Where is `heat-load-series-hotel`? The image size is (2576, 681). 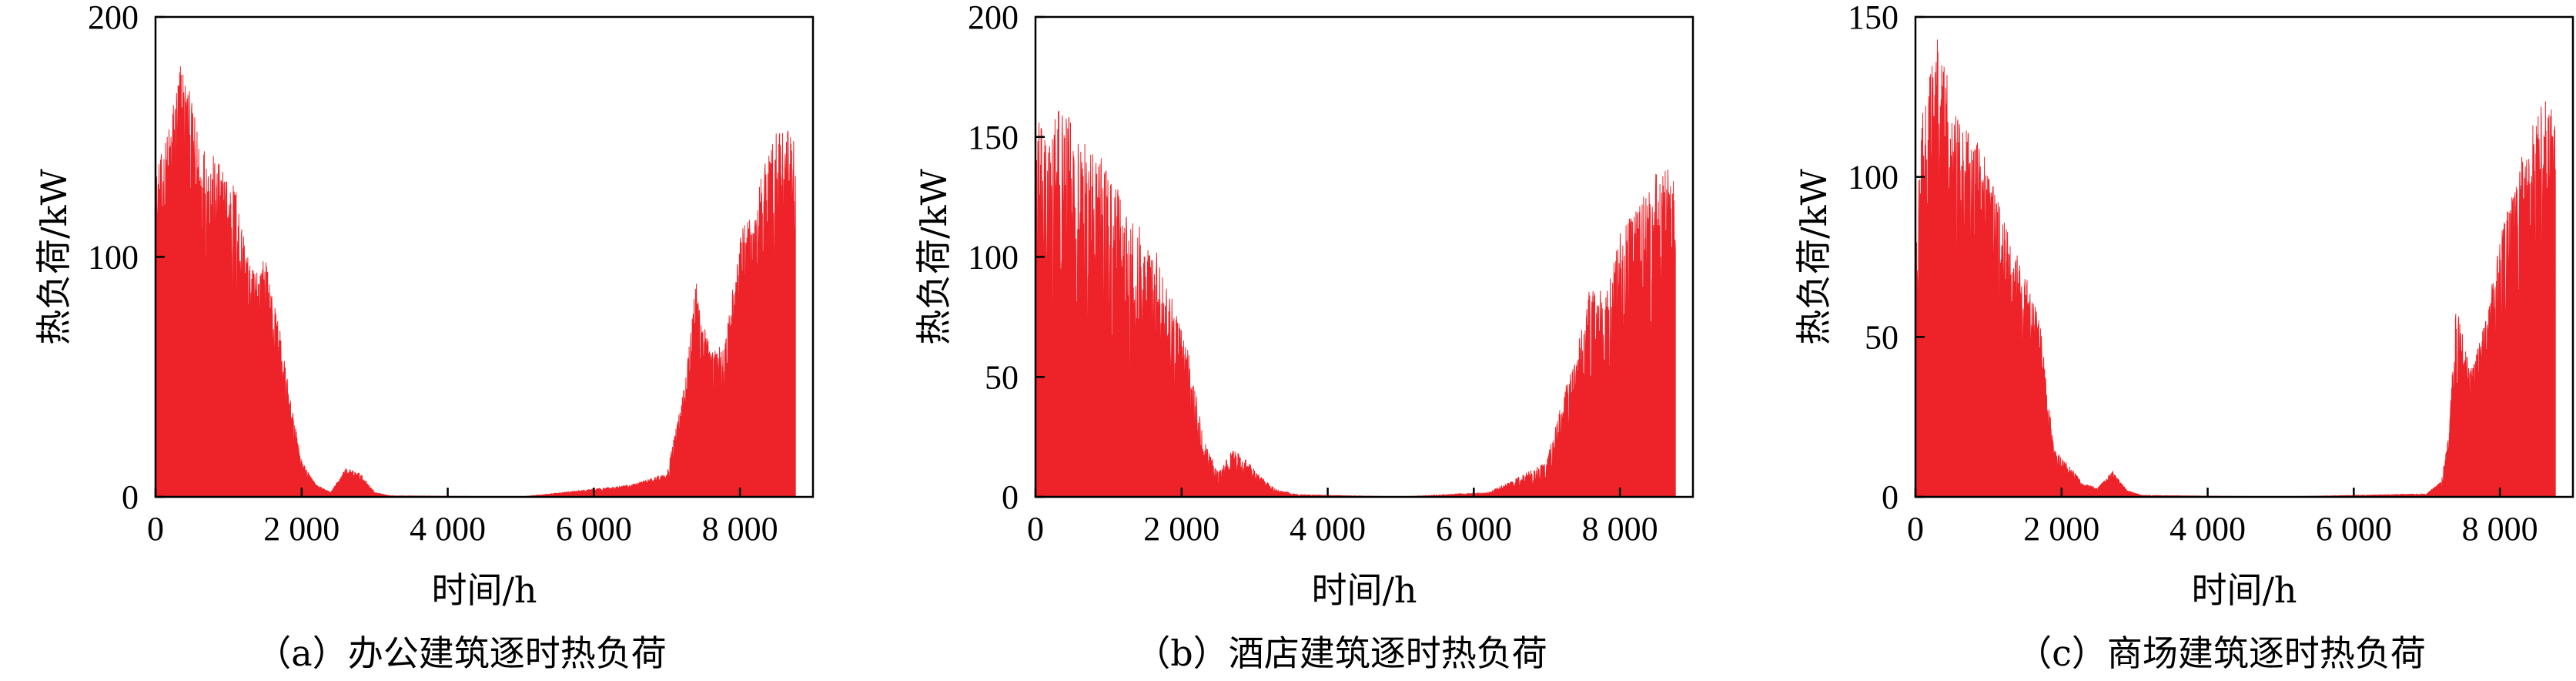 heat-load-series-hotel is located at coordinates (1356, 304).